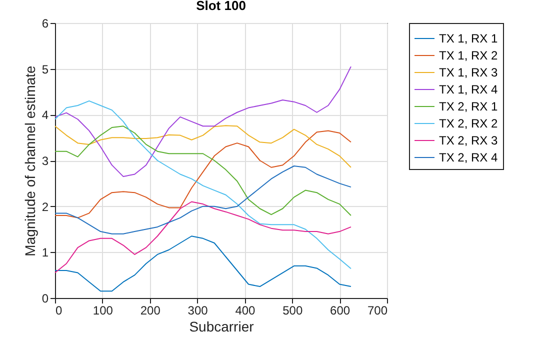 The image size is (560, 337). I want to click on y-tick-label: 0, so click(45, 299).